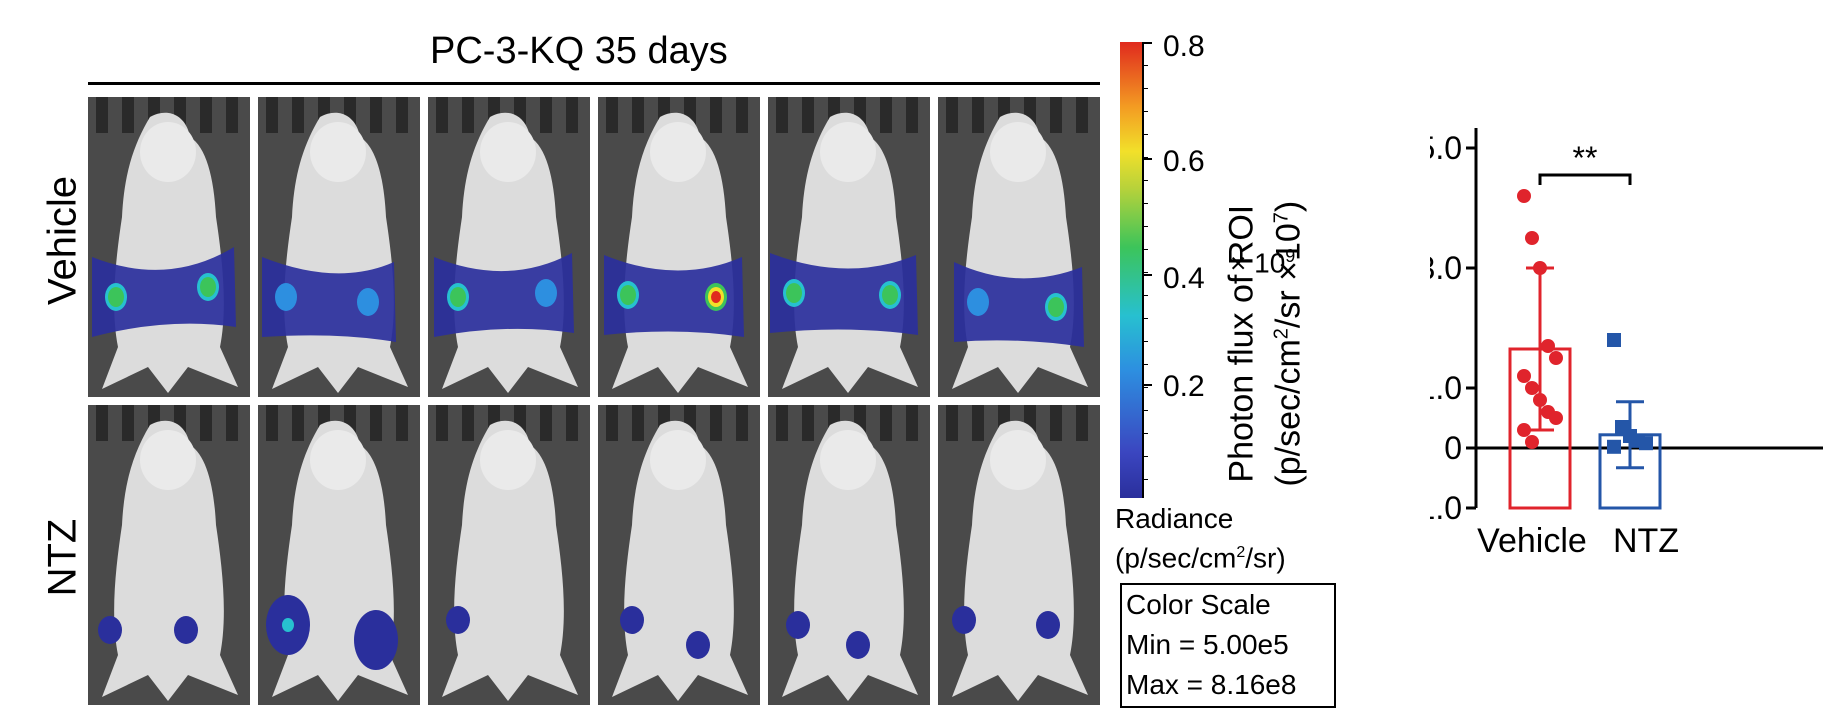 The height and width of the screenshot is (725, 1823). I want to click on y-tick-label: 5.0, so click(1446, 148).